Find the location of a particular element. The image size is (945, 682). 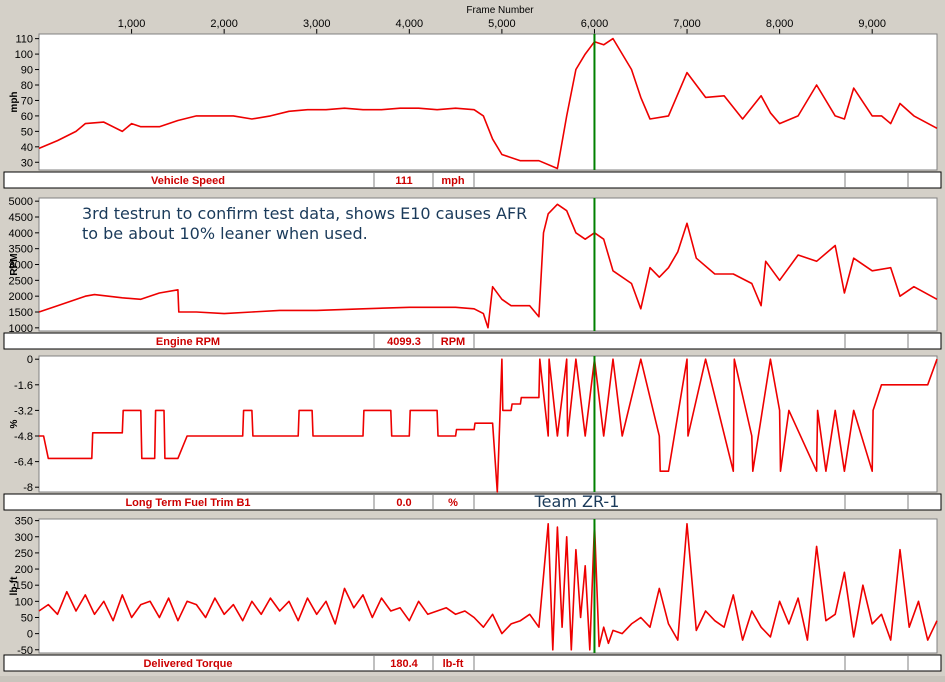

channel-unit: RPM is located at coordinates (453, 342).